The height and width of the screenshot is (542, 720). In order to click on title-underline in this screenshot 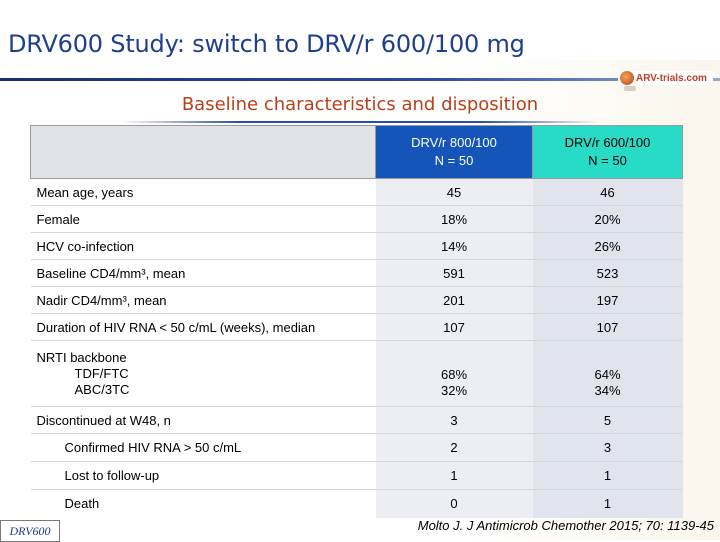, I will do `click(360, 79)`.